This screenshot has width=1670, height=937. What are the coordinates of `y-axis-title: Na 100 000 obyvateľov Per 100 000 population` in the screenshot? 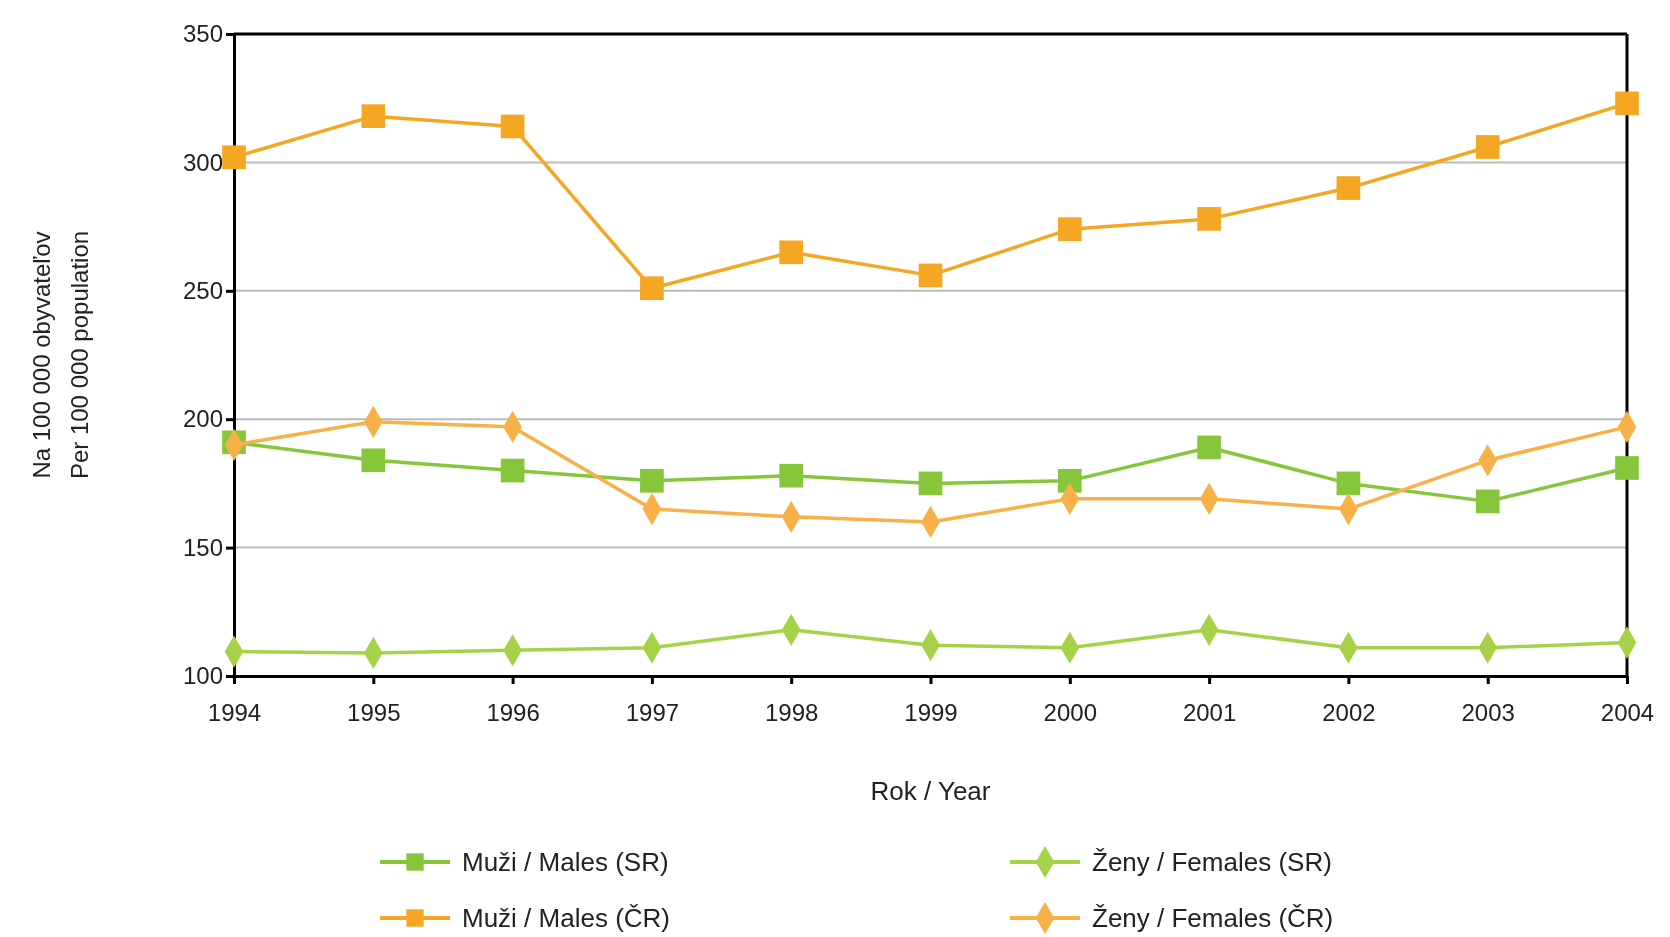 It's located at (61, 355).